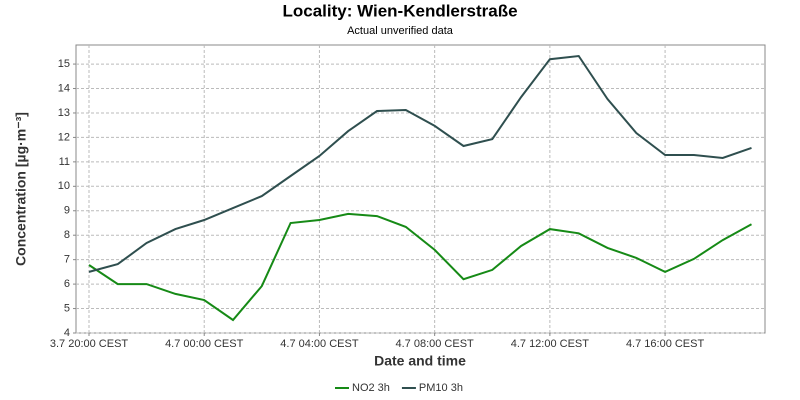 This screenshot has height=400, width=800. What do you see at coordinates (371, 388) in the screenshot?
I see `legend-label: NO2 3h` at bounding box center [371, 388].